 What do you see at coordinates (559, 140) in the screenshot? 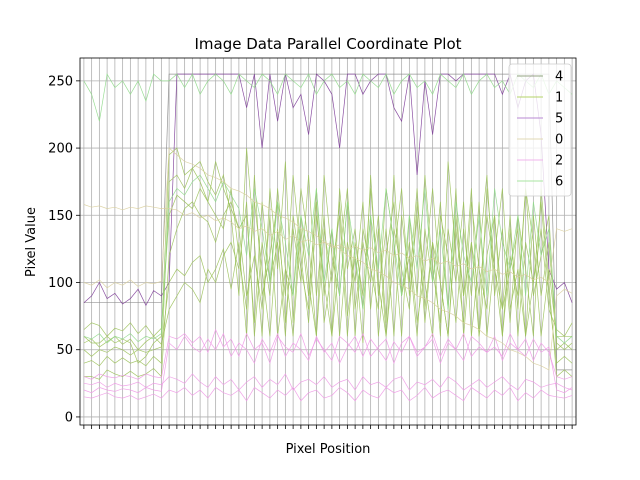
I see `legend-label: 0` at bounding box center [559, 140].